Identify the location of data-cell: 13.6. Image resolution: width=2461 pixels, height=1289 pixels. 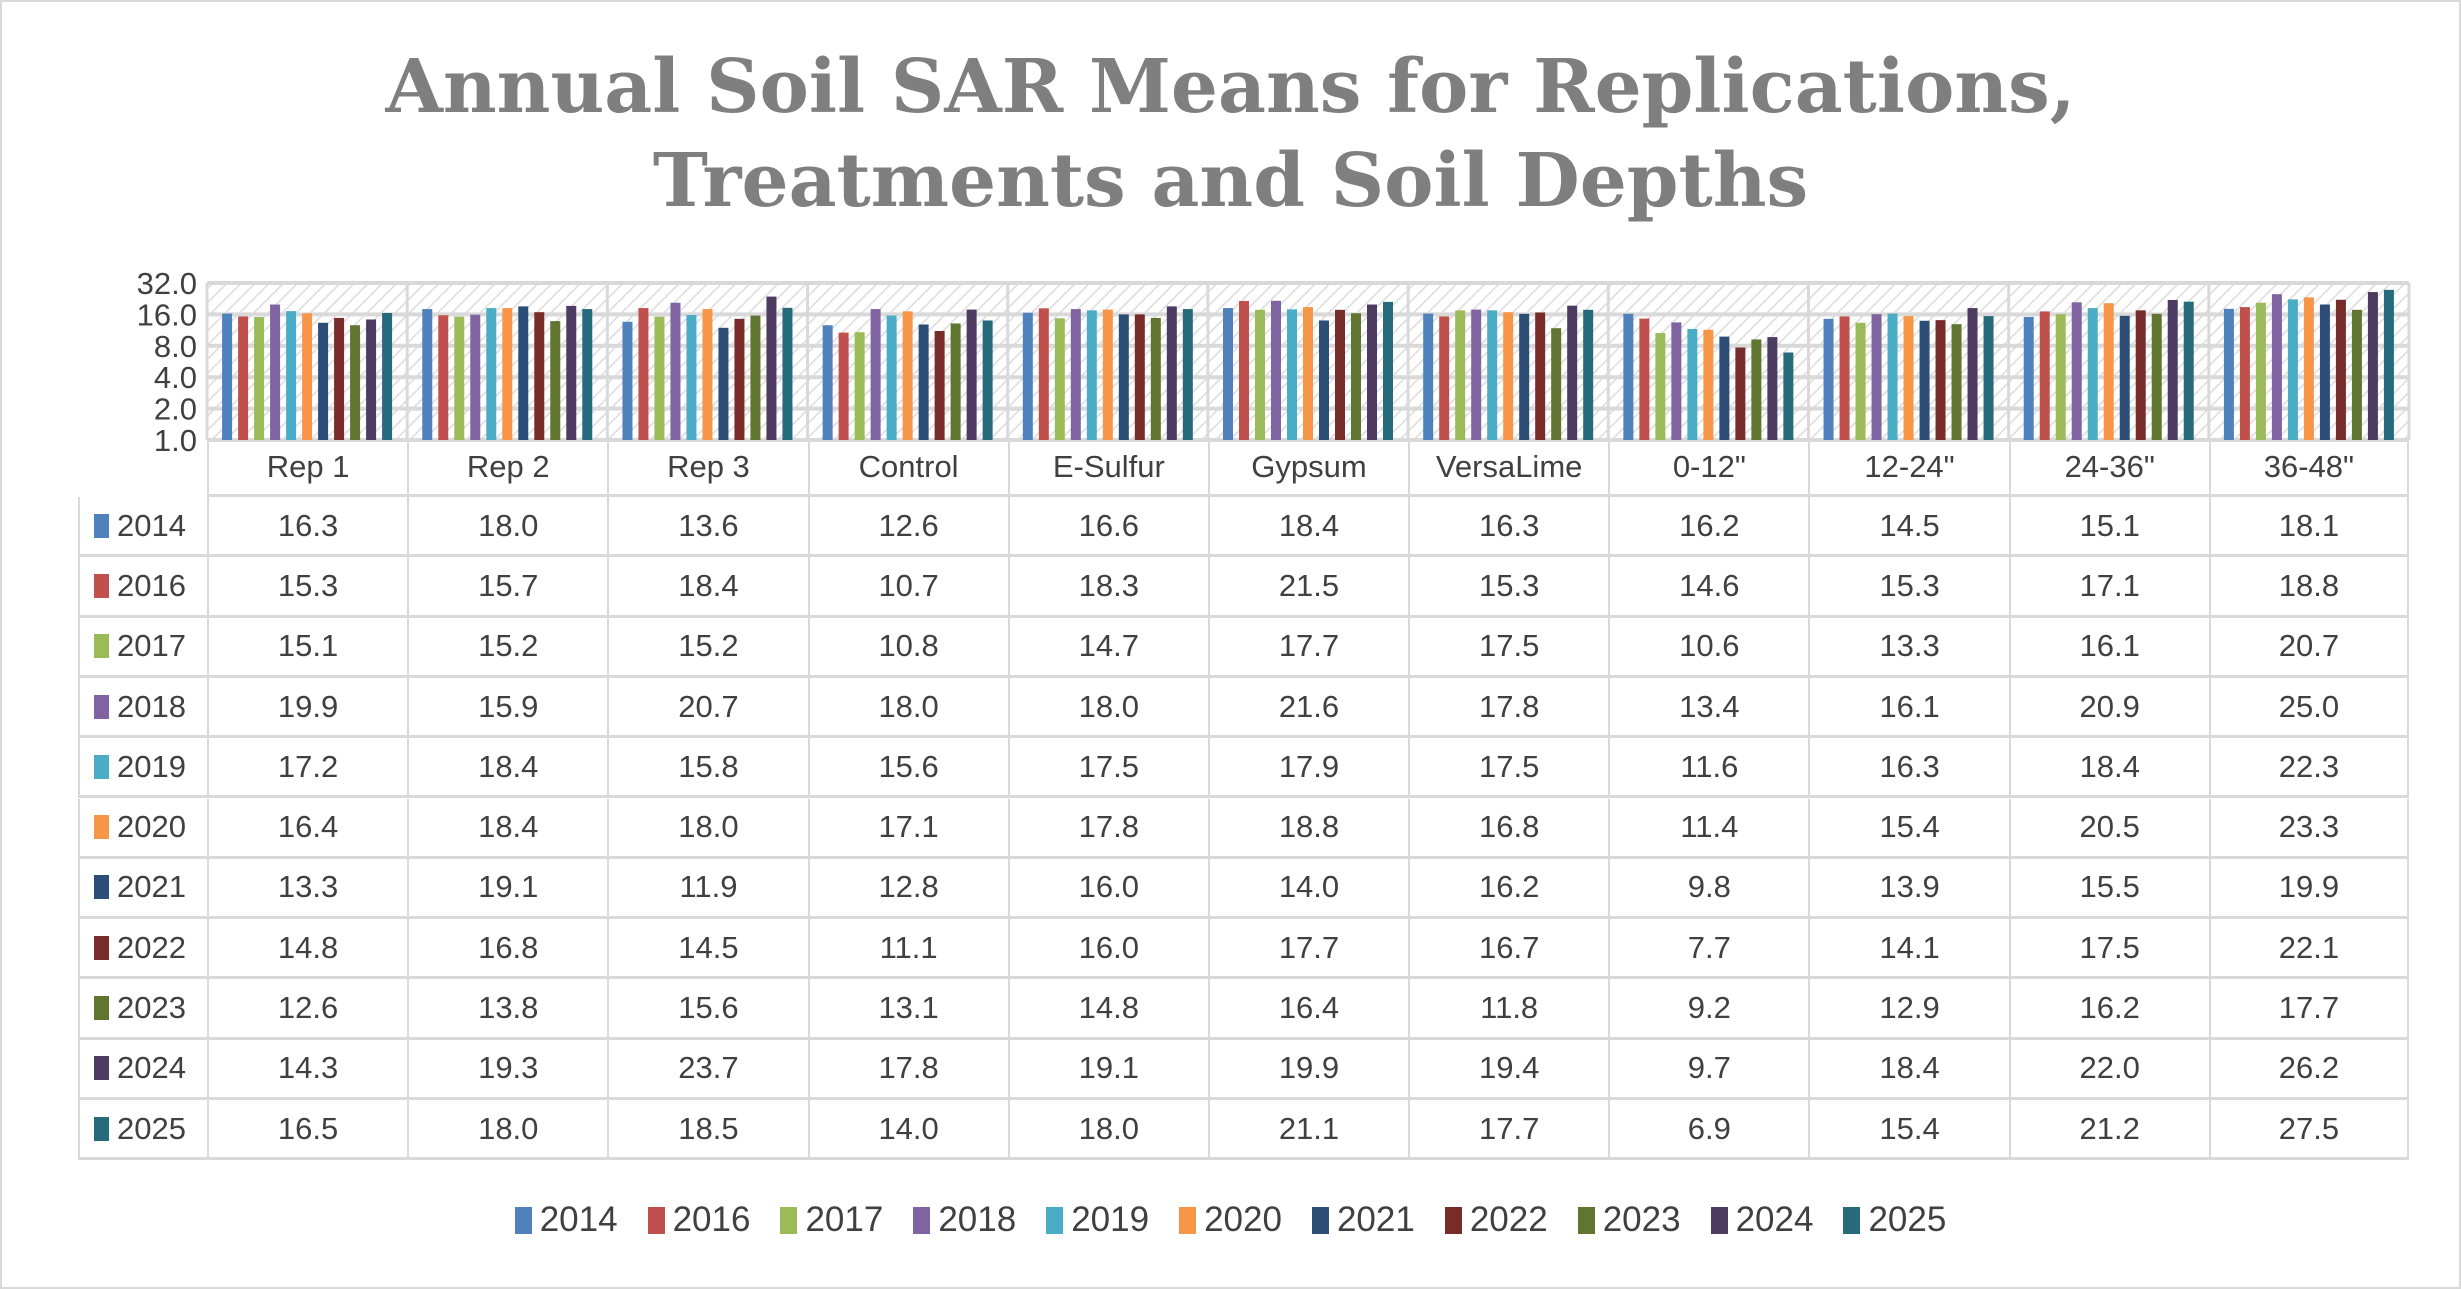
(707, 527).